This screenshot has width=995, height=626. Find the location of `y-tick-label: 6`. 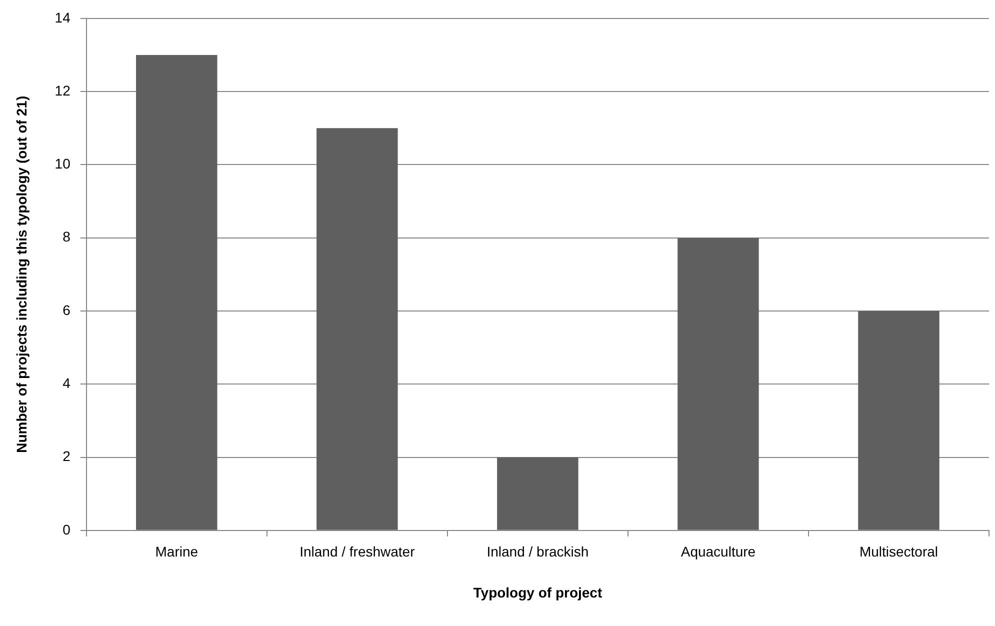

y-tick-label: 6 is located at coordinates (66, 310).